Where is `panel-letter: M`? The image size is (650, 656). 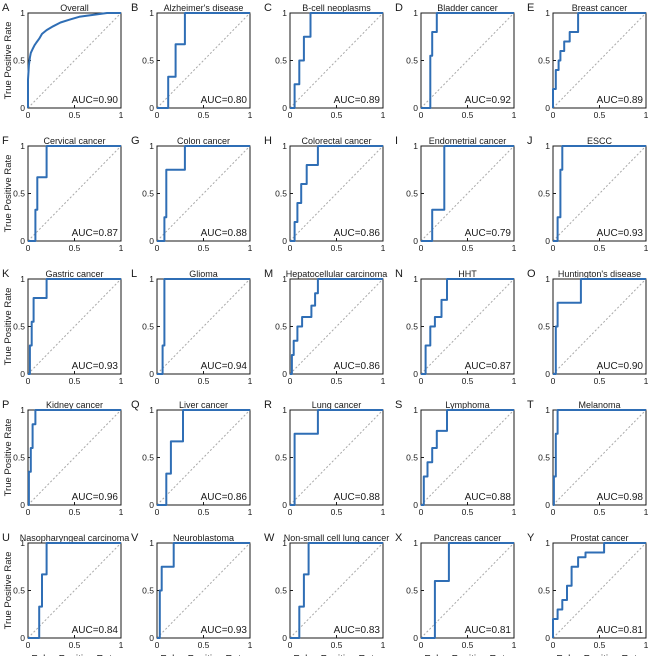 panel-letter: M is located at coordinates (268, 274).